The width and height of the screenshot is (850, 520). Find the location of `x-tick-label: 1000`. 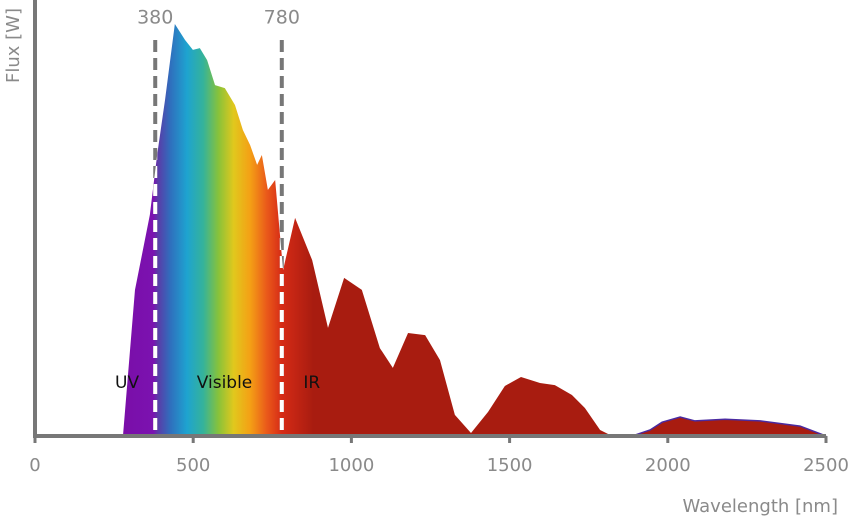

x-tick-label: 1000 is located at coordinates (351, 465).